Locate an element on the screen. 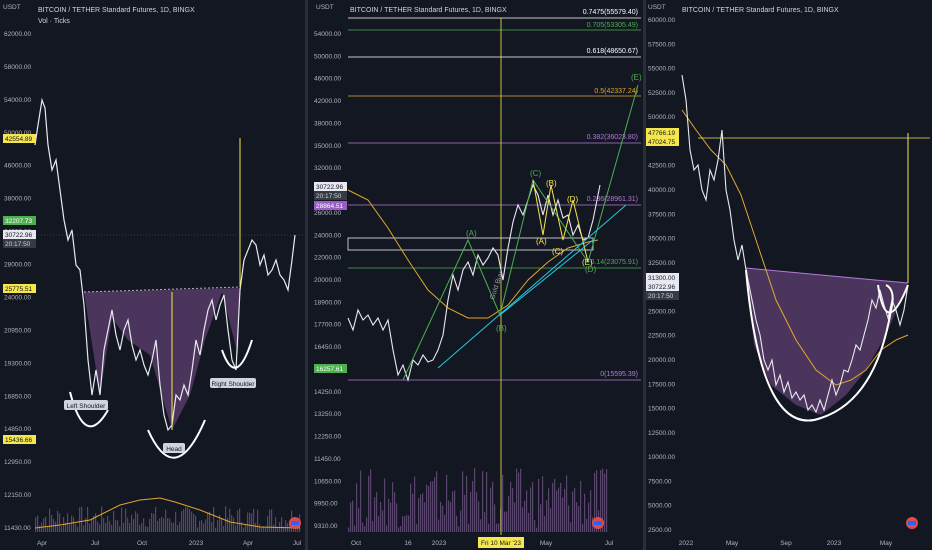  svg-text: 15436.66 is located at coordinates (18, 440).